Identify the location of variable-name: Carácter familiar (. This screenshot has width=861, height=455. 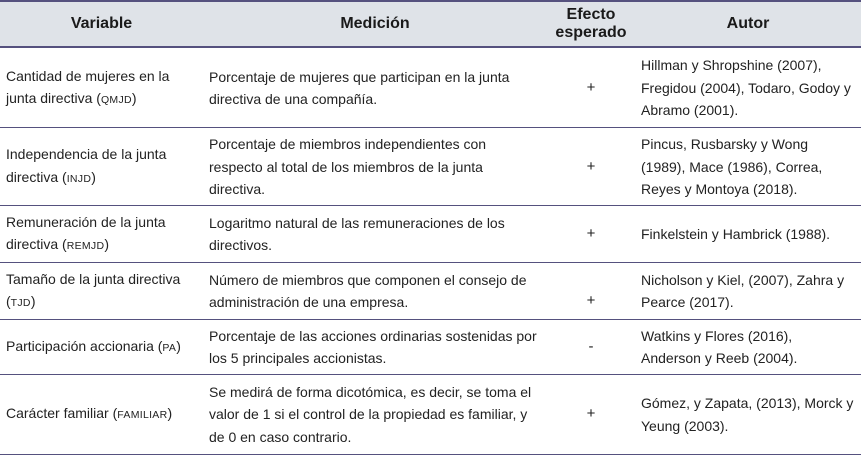
(62, 413).